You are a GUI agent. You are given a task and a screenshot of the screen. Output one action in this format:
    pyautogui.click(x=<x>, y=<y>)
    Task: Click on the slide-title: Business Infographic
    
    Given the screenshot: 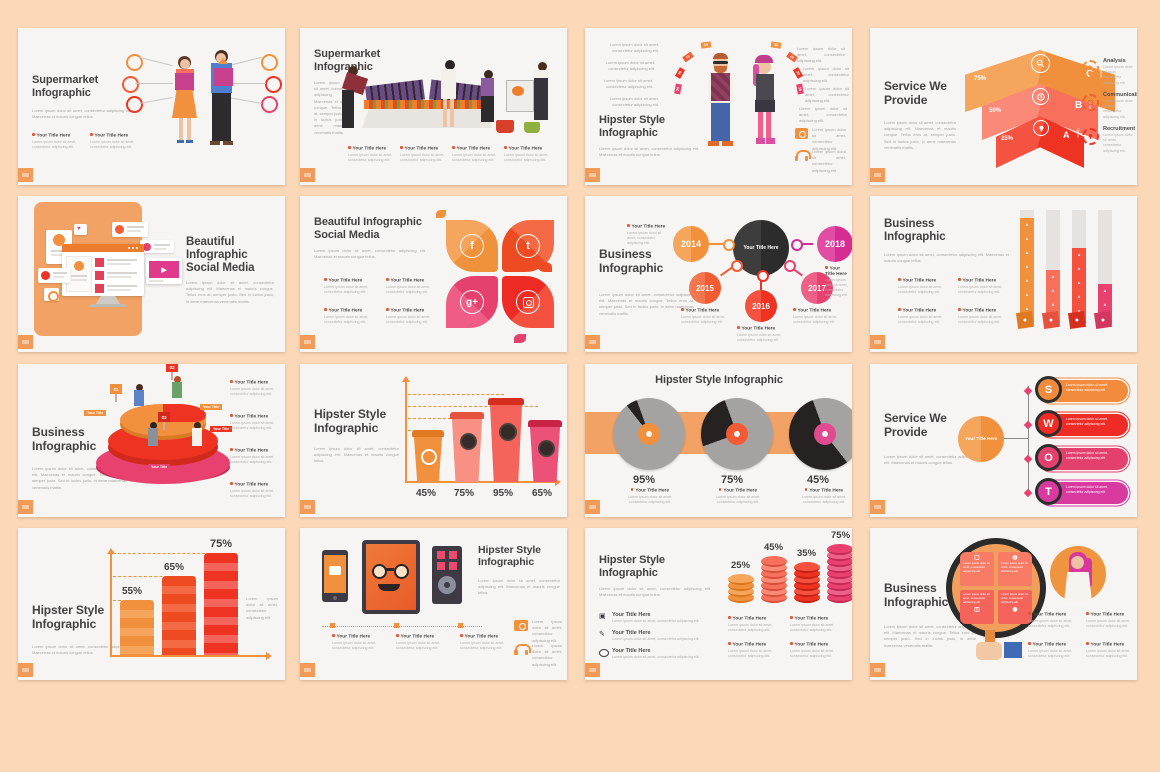 What is the action you would take?
    pyautogui.click(x=631, y=261)
    